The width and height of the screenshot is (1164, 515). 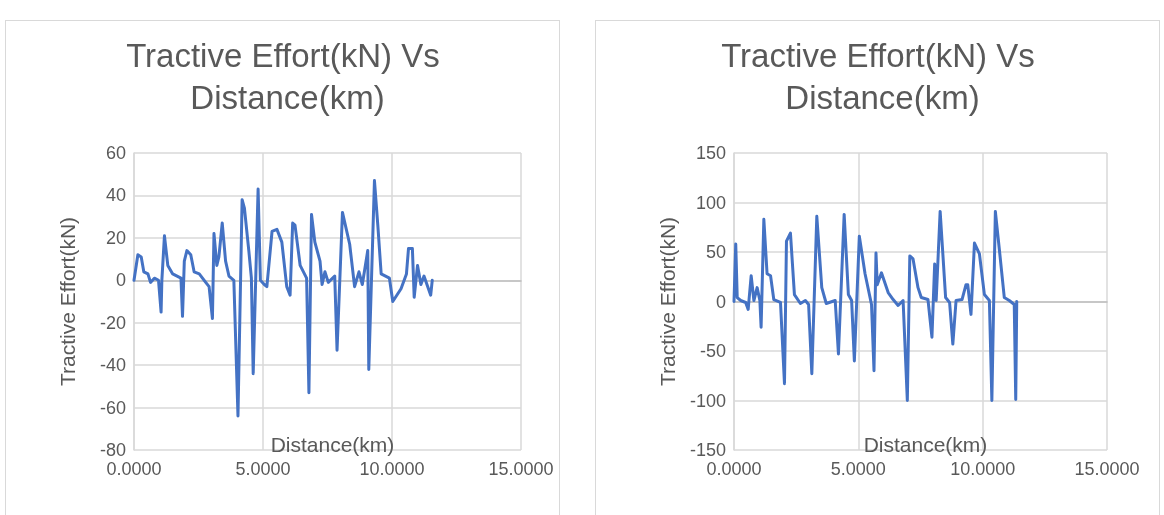 I want to click on y-tick-label: 150, so click(x=710, y=153).